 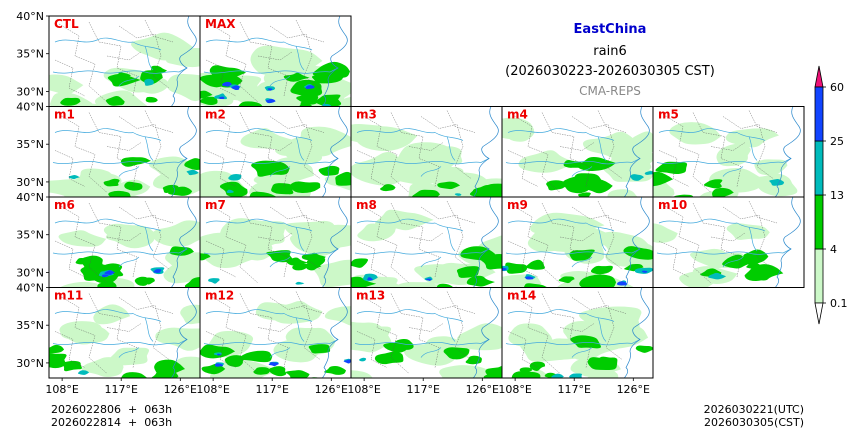 I want to click on panel-m14: m14, so click(x=577, y=333).